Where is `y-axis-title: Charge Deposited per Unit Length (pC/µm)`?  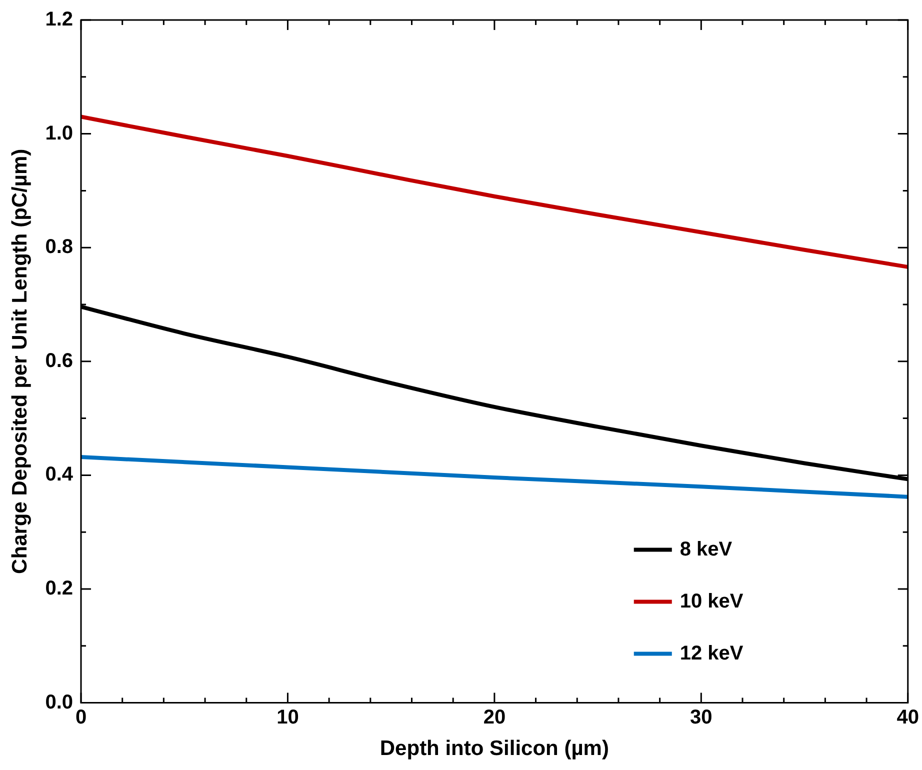 y-axis-title: Charge Deposited per Unit Length (pC/µm) is located at coordinates (20, 361).